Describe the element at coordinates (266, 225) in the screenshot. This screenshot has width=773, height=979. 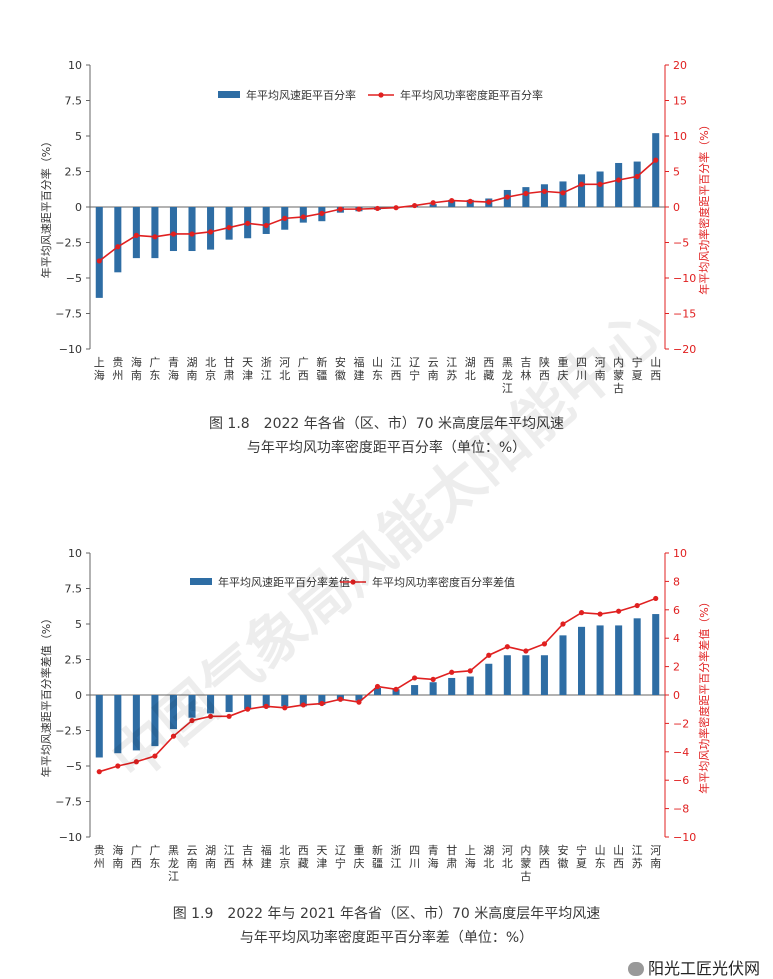
I see `line-point-浙江` at that location.